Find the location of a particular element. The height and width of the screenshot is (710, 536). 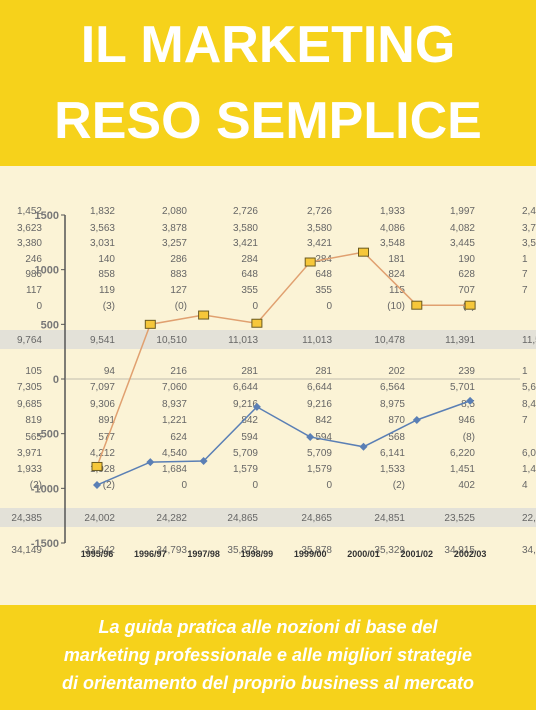

table-cell: (8) is located at coordinates (469, 437).